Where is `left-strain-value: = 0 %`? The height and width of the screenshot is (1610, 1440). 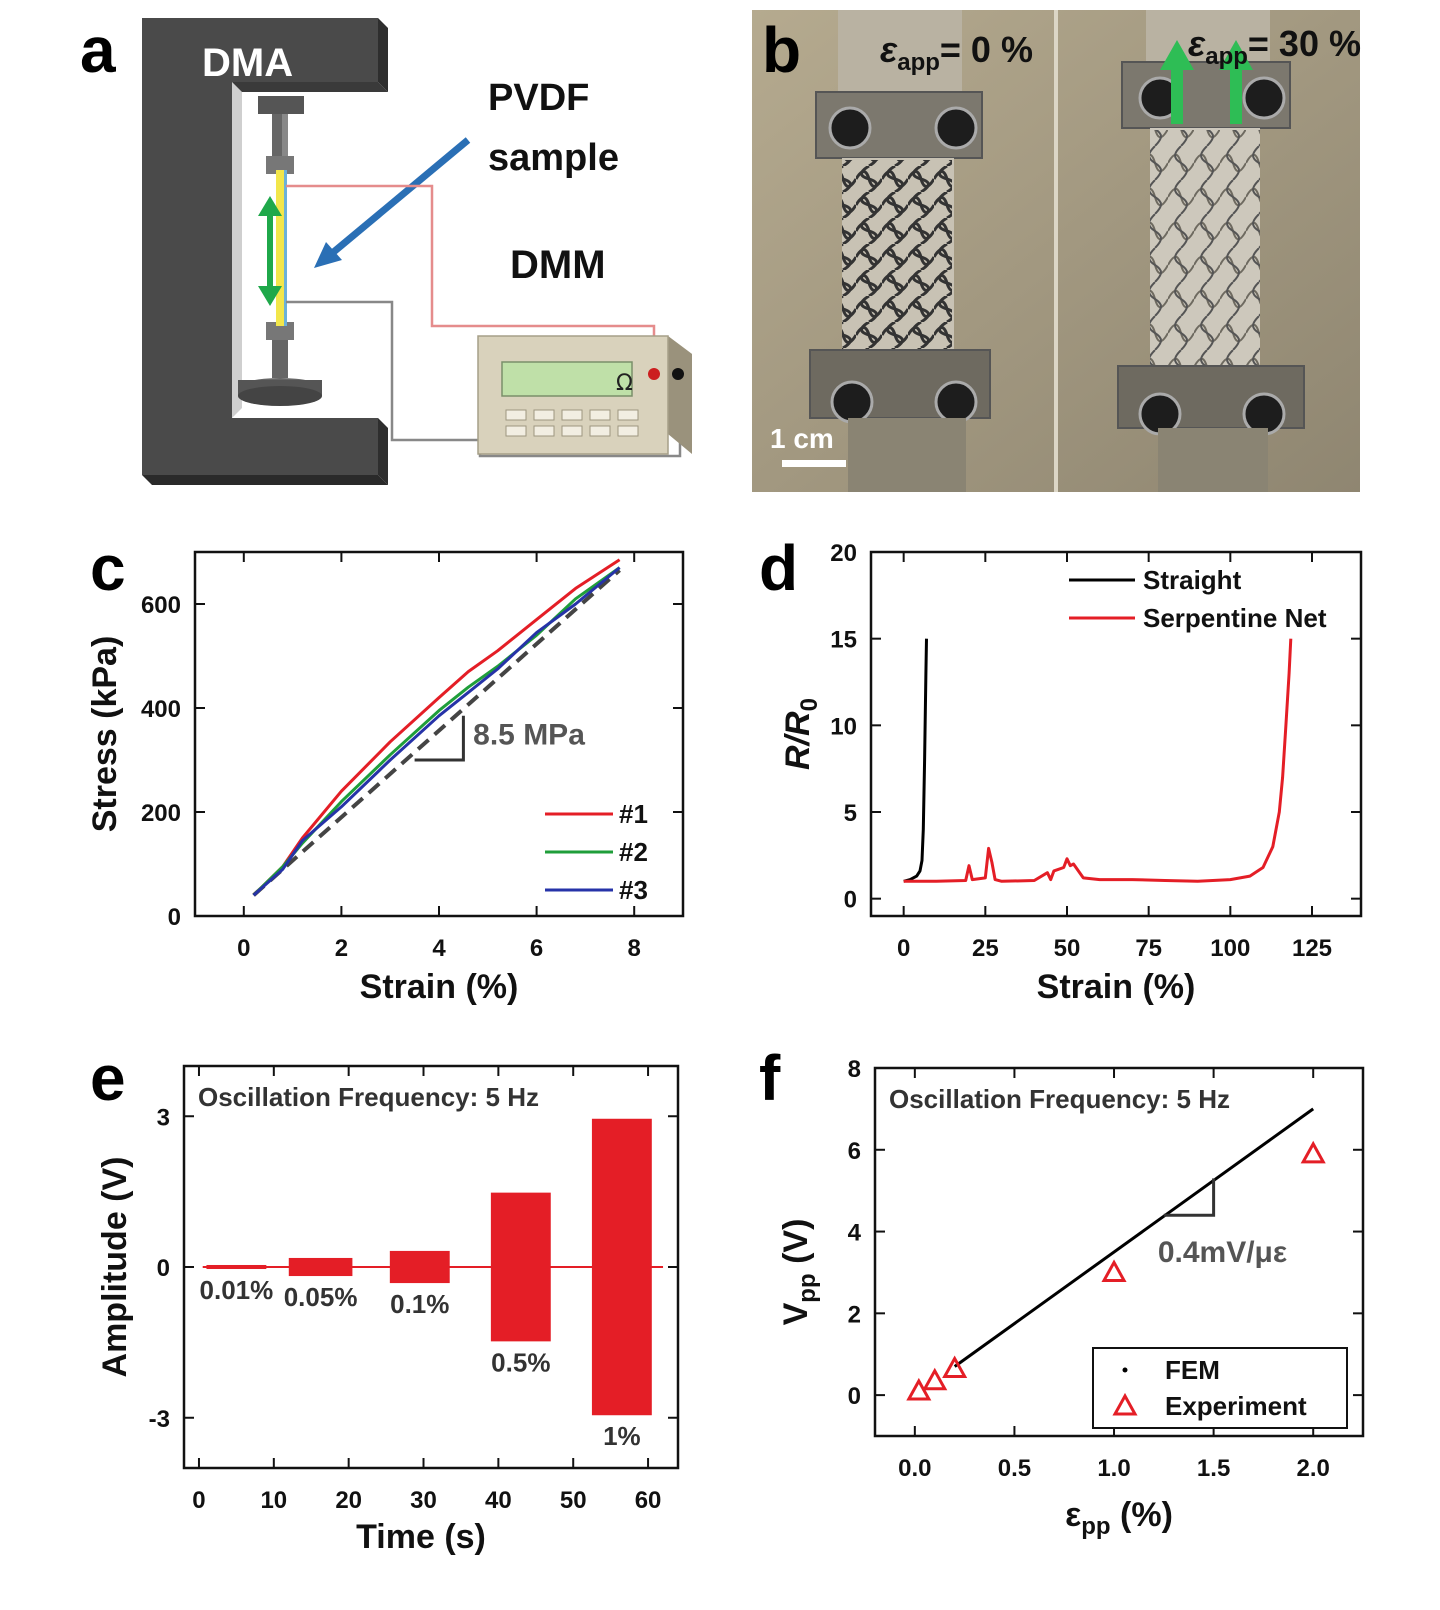
left-strain-value: = 0 % is located at coordinates (986, 49).